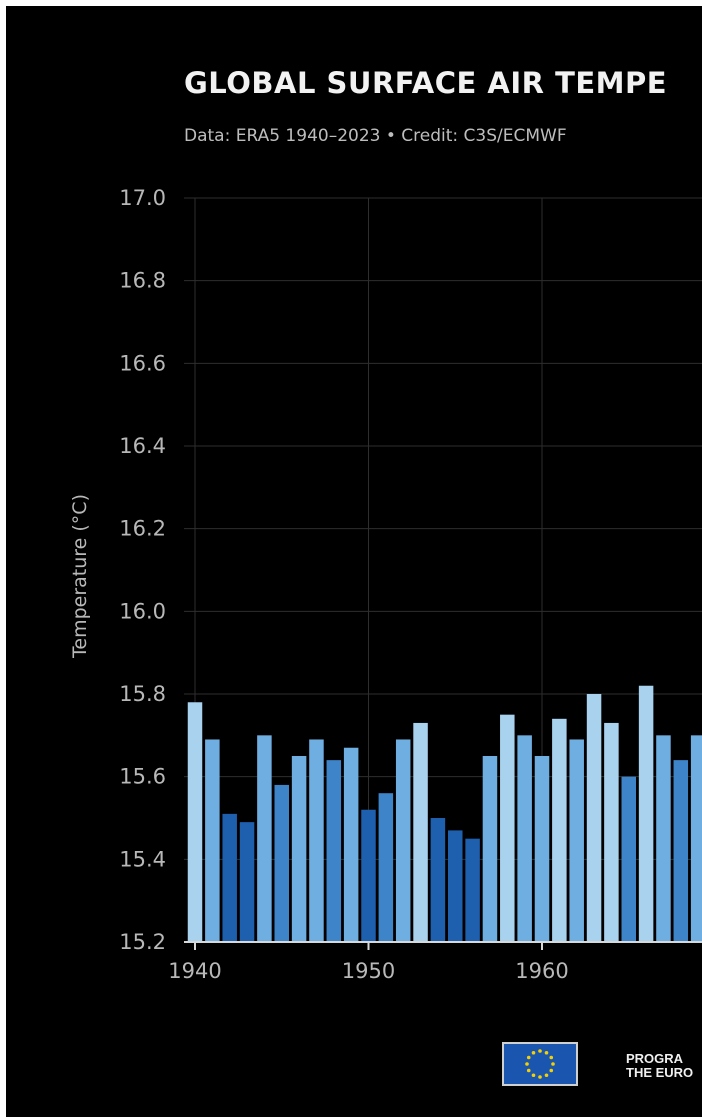 The image size is (702, 1117). What do you see at coordinates (142, 611) in the screenshot?
I see `y-tick-label: 16.0` at bounding box center [142, 611].